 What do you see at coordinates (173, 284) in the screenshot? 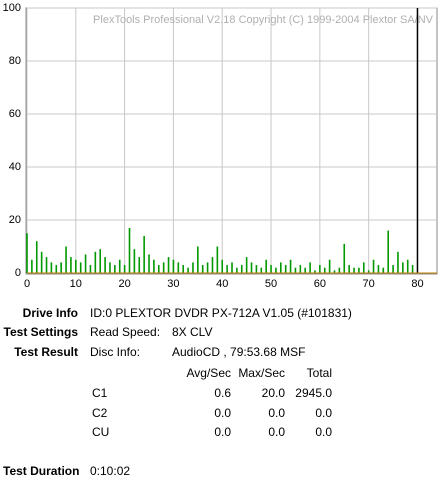
I see `x-tick-label: 30` at bounding box center [173, 284].